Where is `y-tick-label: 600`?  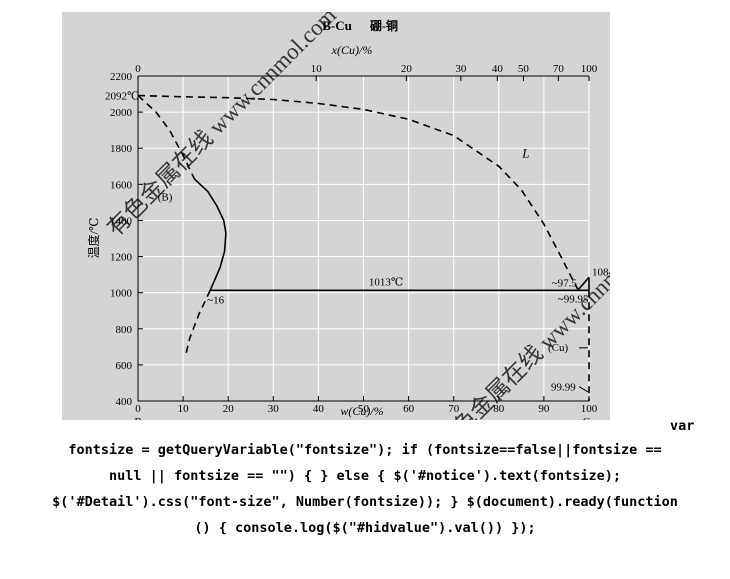
y-tick-label: 600 is located at coordinates (124, 366).